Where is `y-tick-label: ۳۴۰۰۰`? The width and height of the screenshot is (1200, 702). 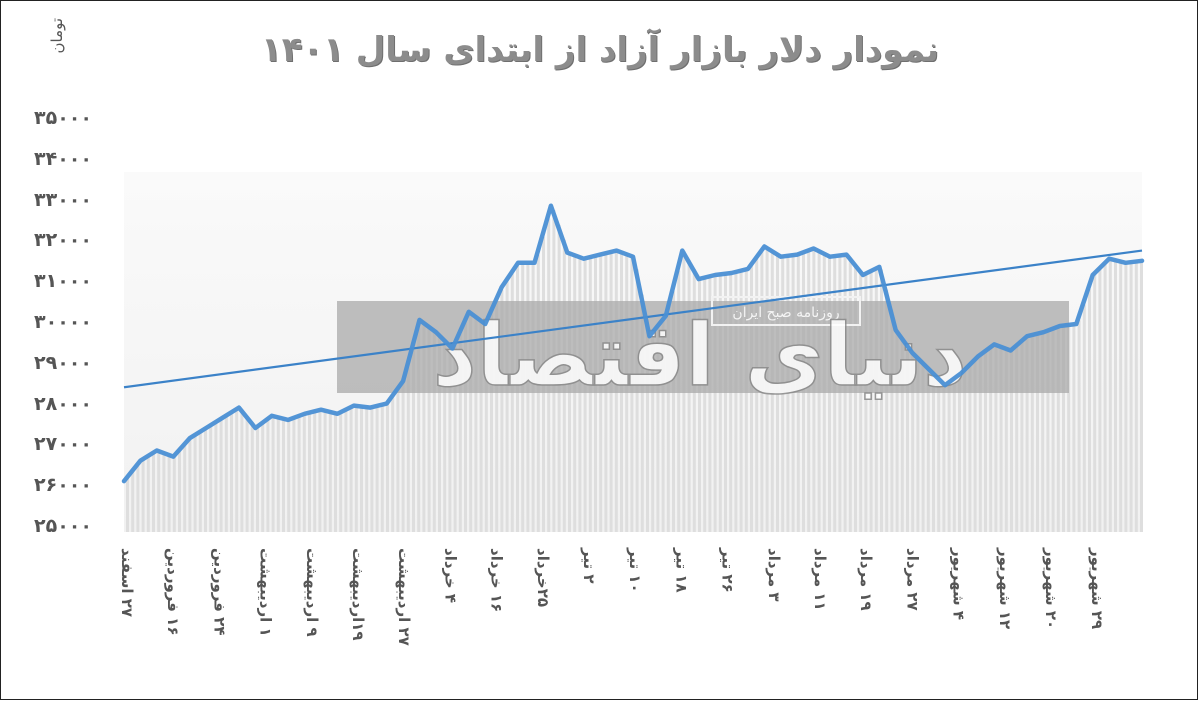 y-tick-label: ۳۴۰۰۰ is located at coordinates (63, 158).